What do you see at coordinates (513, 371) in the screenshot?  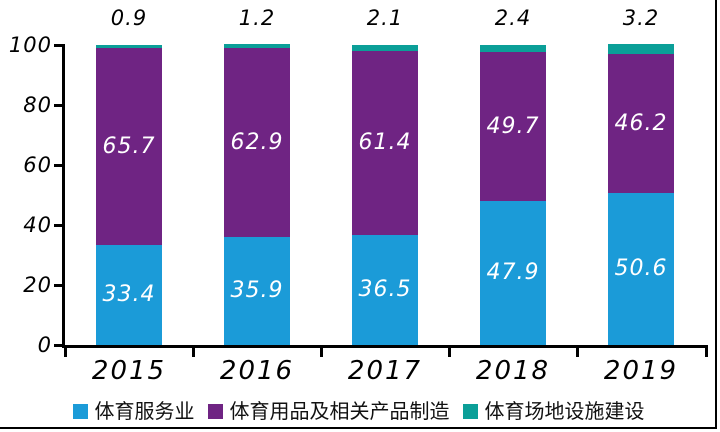 I see `category-label: 2018` at bounding box center [513, 371].